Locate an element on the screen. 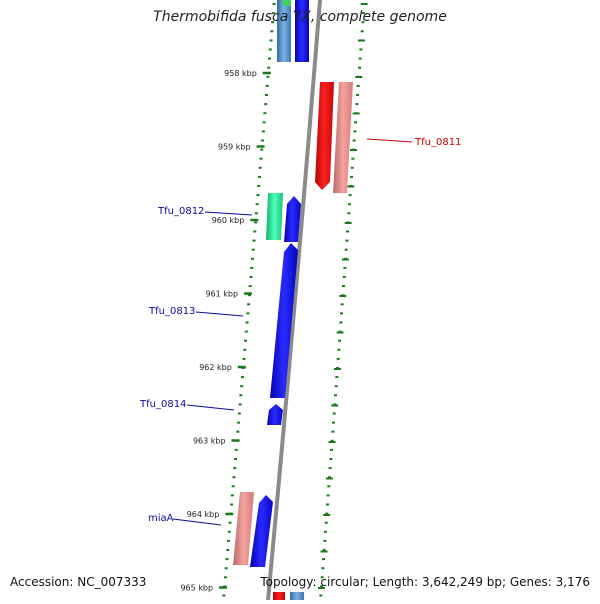 The image size is (600, 604). gene-miaa is located at coordinates (253, 529).